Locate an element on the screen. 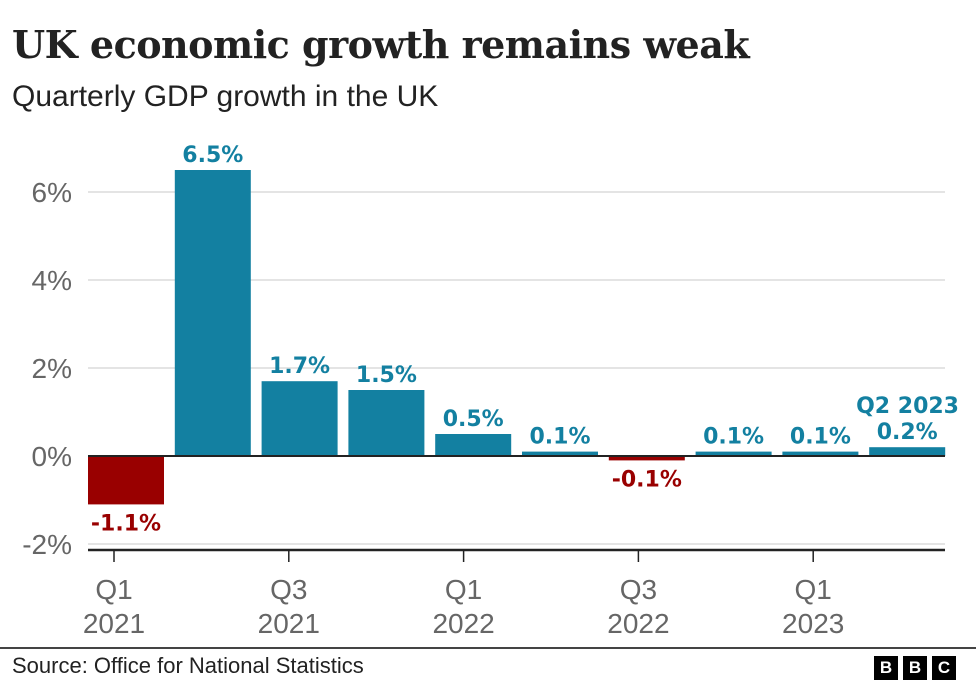 The image size is (976, 686). data-label: 0.5% is located at coordinates (473, 419).